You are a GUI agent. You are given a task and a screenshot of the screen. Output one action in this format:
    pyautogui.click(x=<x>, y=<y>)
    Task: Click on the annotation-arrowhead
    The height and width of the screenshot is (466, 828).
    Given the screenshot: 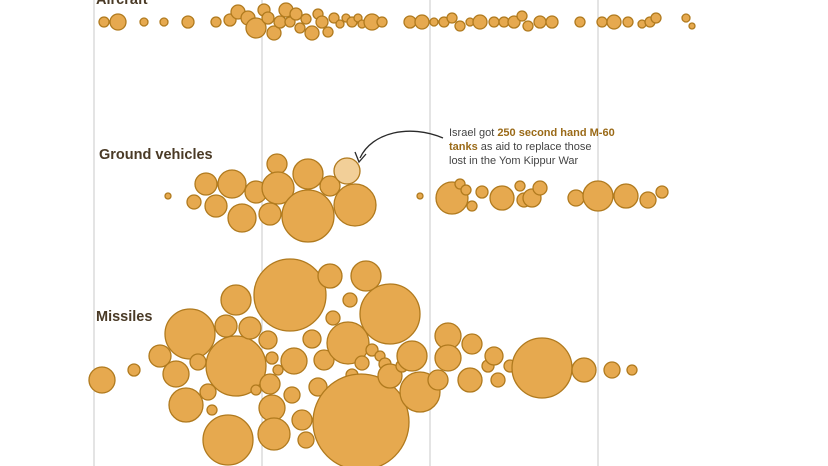 What is the action you would take?
    pyautogui.click(x=360, y=157)
    